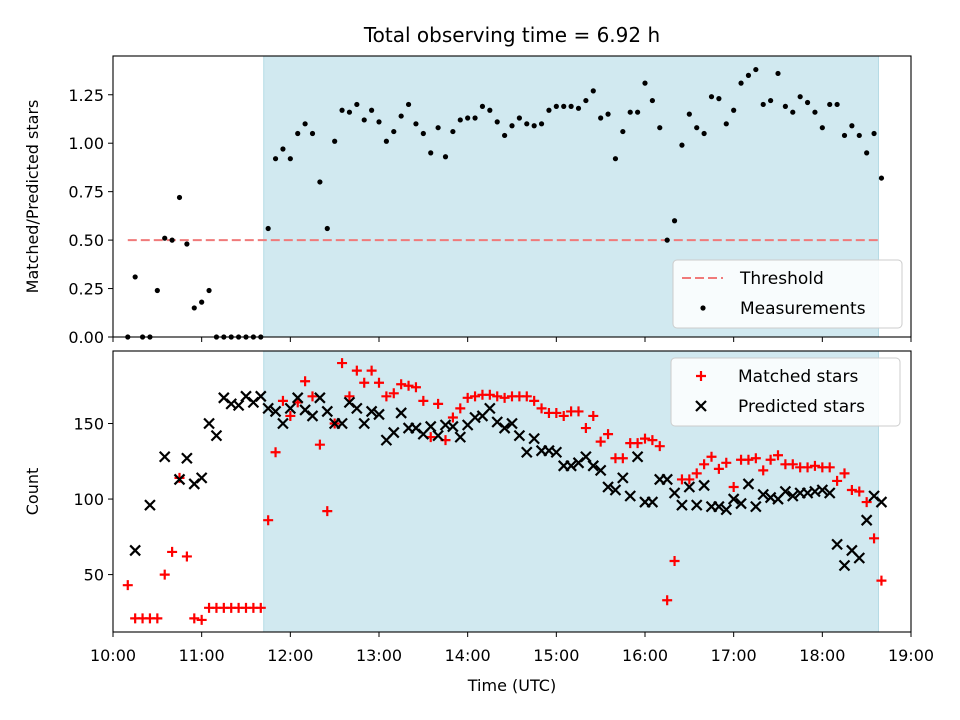 Image resolution: width=960 pixels, height=720 pixels. I want to click on legend-label: Threshold, so click(781, 279).